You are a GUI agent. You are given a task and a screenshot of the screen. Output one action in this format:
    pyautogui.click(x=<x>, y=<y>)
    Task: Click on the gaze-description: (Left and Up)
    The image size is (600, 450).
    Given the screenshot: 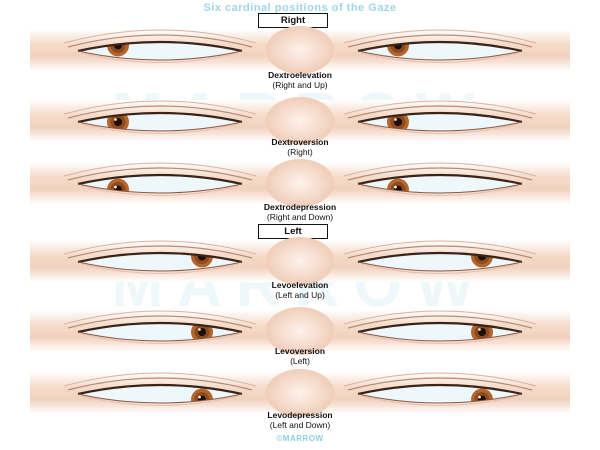 What is the action you would take?
    pyautogui.click(x=300, y=295)
    